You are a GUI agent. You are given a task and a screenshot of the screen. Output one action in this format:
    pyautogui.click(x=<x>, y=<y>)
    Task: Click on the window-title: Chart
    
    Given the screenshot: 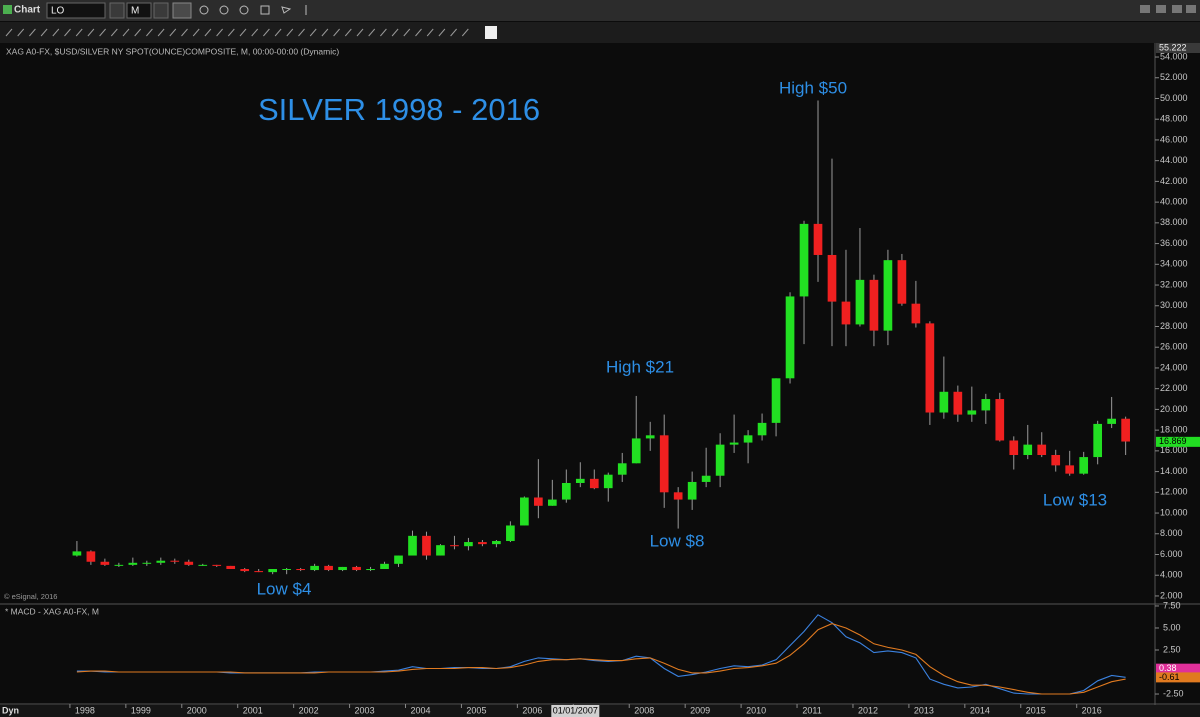 What is the action you would take?
    pyautogui.click(x=27, y=10)
    